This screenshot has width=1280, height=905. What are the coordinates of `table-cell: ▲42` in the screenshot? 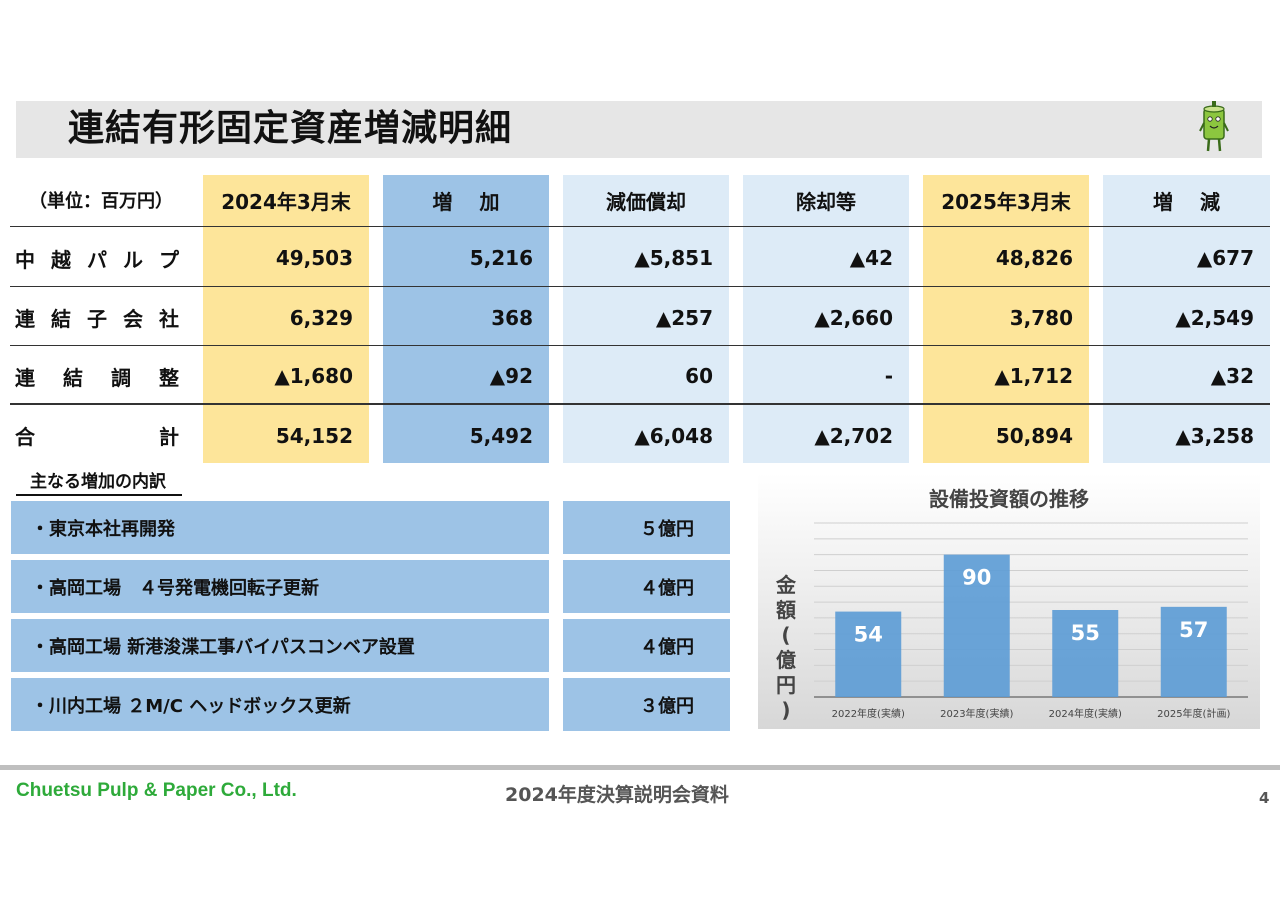 It's located at (871, 258).